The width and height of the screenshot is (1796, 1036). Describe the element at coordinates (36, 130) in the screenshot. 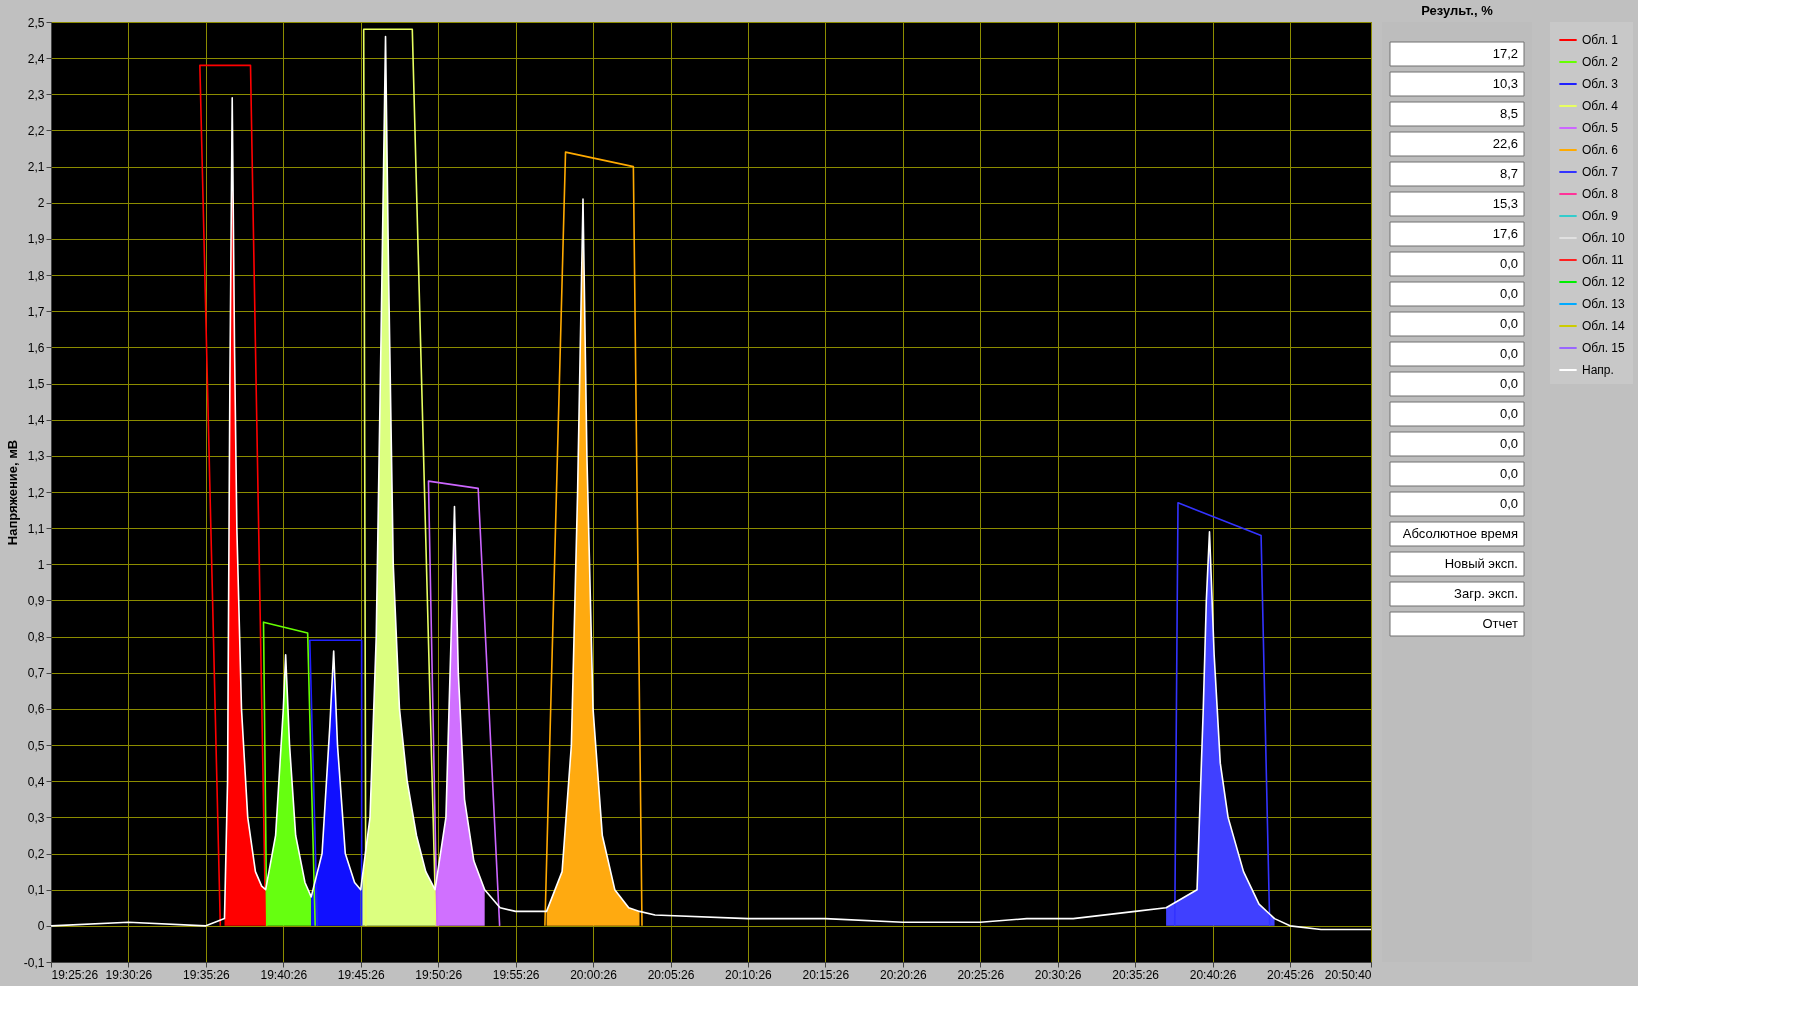

I see `y-tick-label: 2,2` at that location.